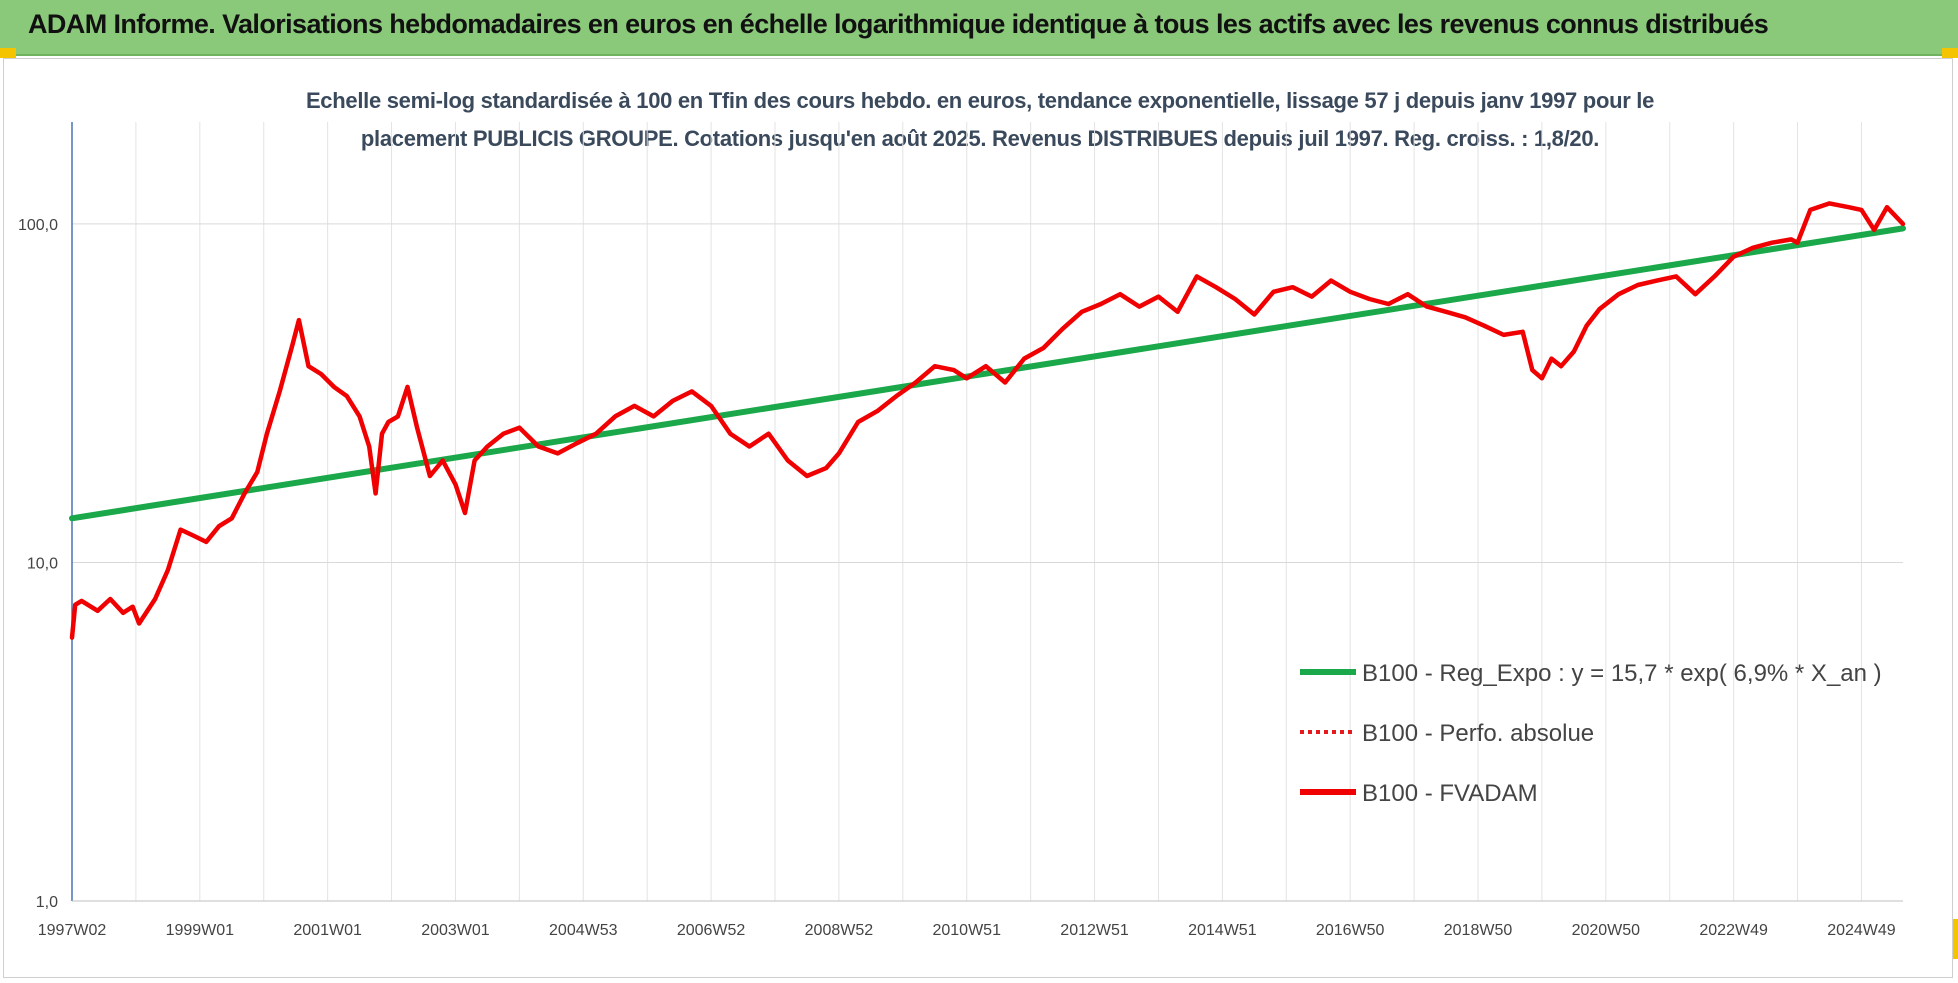 The height and width of the screenshot is (983, 1958). I want to click on y-tick-label: 10,0, so click(42, 563).